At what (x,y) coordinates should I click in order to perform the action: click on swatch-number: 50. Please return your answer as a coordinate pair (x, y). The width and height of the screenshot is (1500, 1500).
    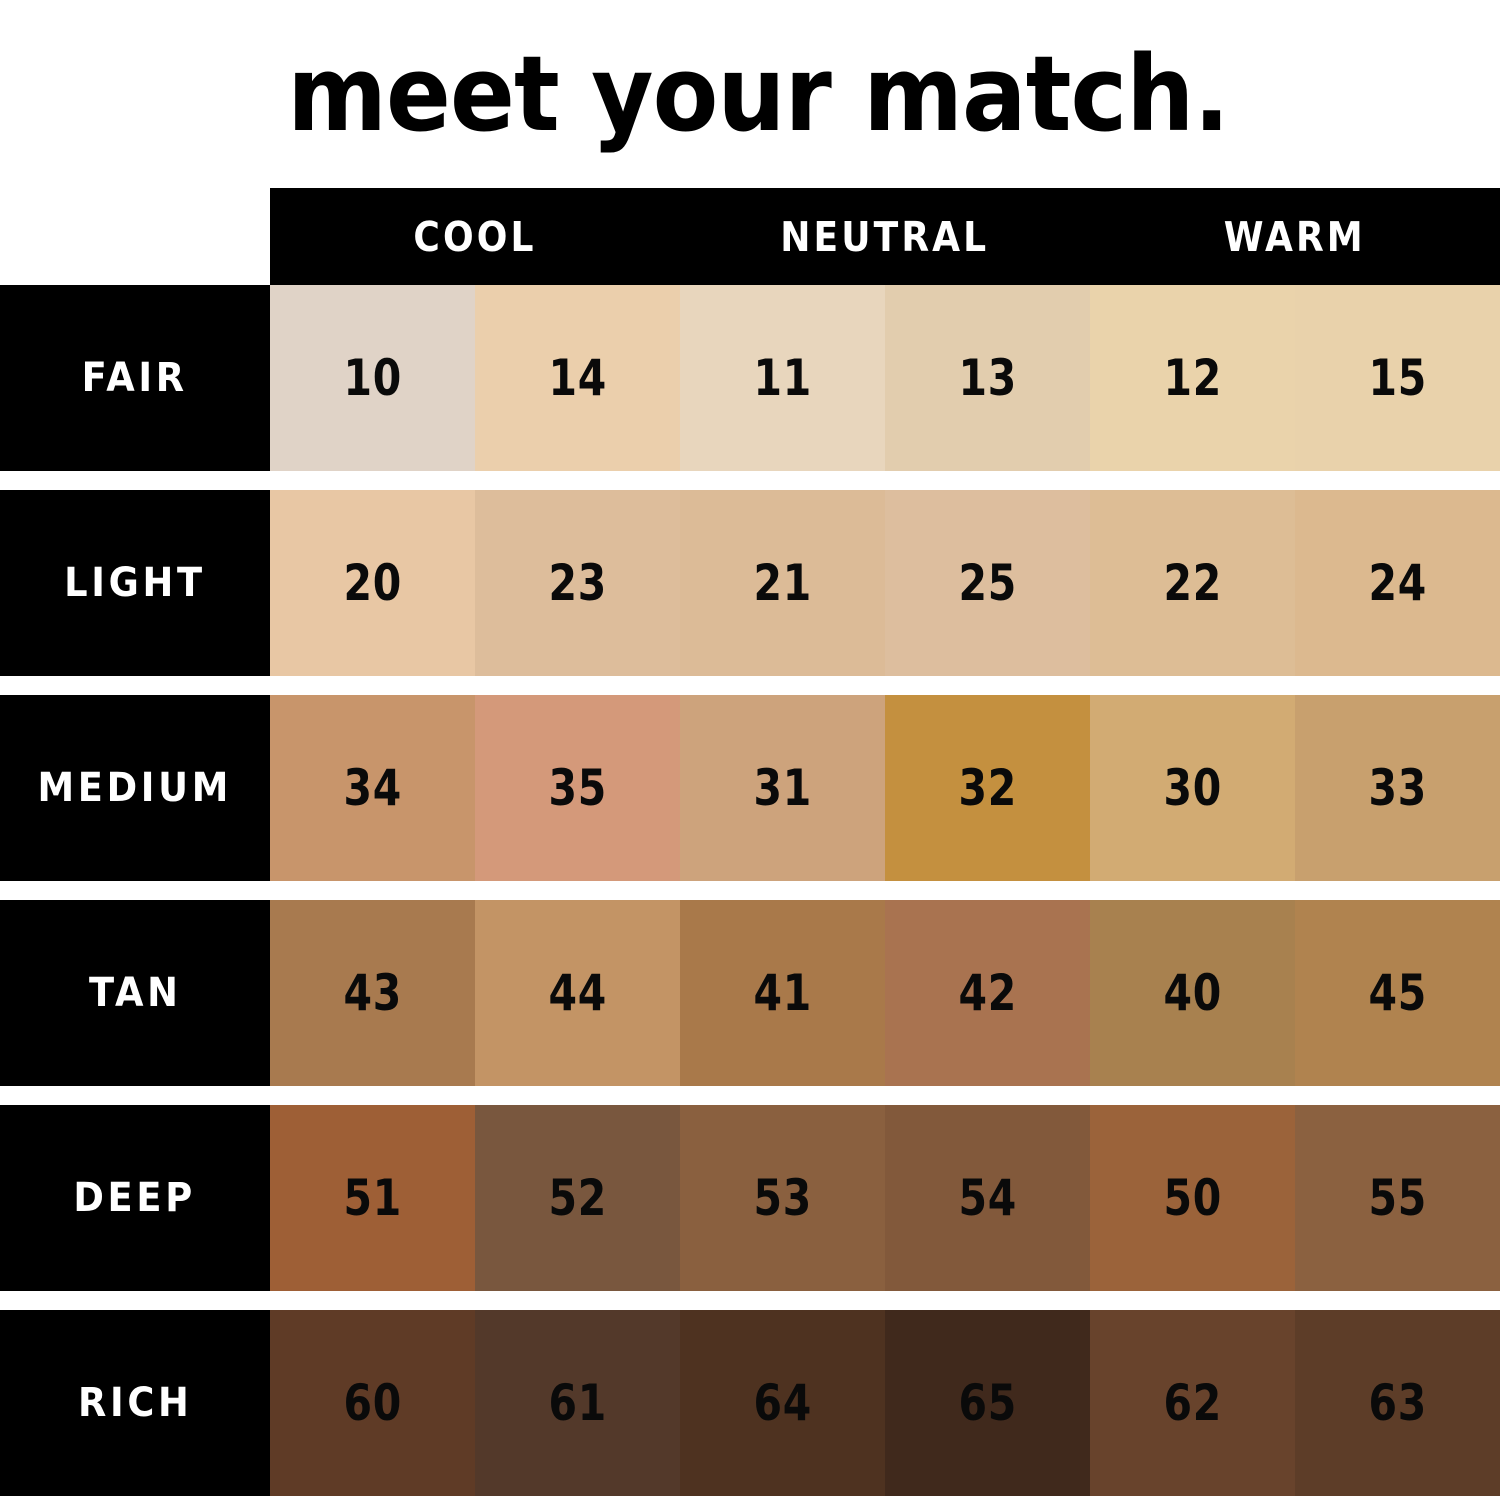
    Looking at the image, I should click on (1192, 1198).